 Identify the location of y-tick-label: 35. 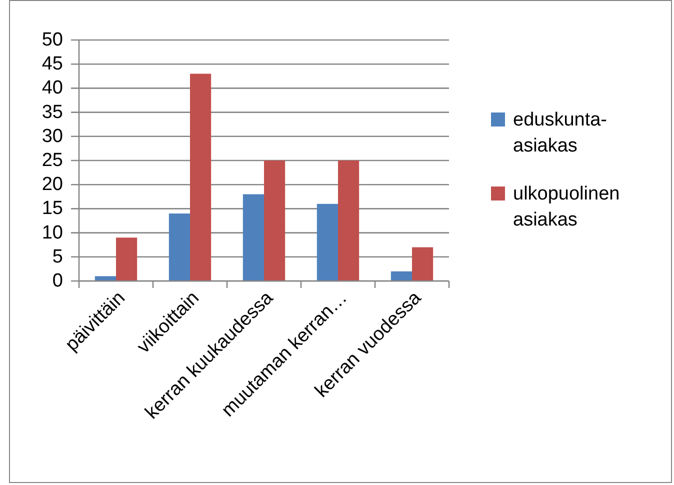
(52, 112).